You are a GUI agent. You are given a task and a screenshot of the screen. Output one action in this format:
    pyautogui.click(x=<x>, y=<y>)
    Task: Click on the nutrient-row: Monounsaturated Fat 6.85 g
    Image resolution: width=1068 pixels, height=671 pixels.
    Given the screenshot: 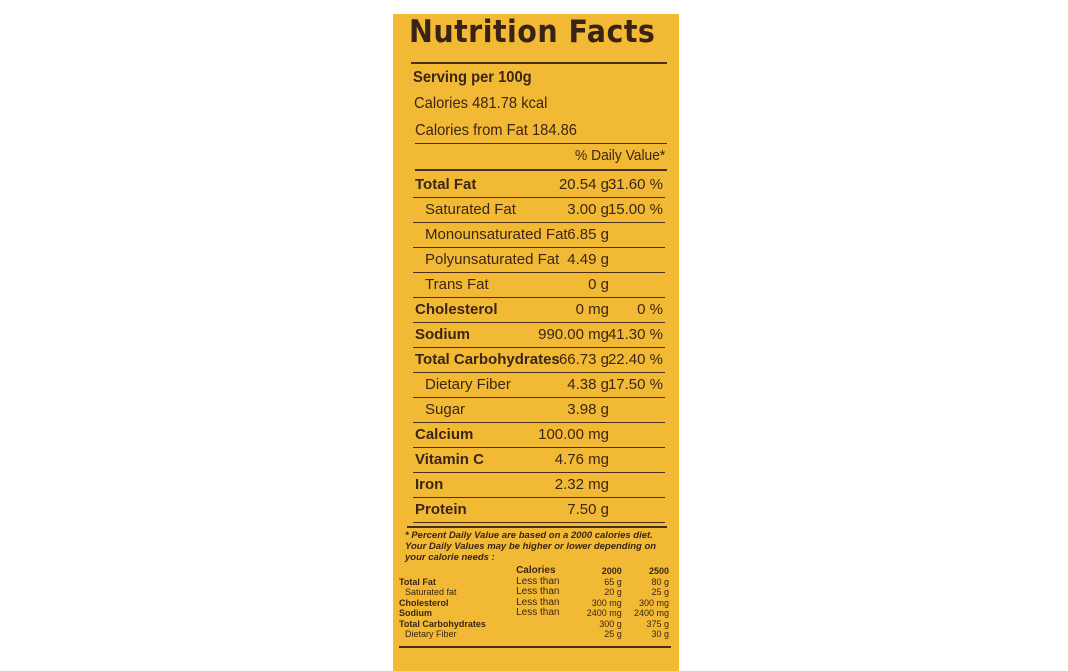 What is the action you would take?
    pyautogui.click(x=539, y=235)
    